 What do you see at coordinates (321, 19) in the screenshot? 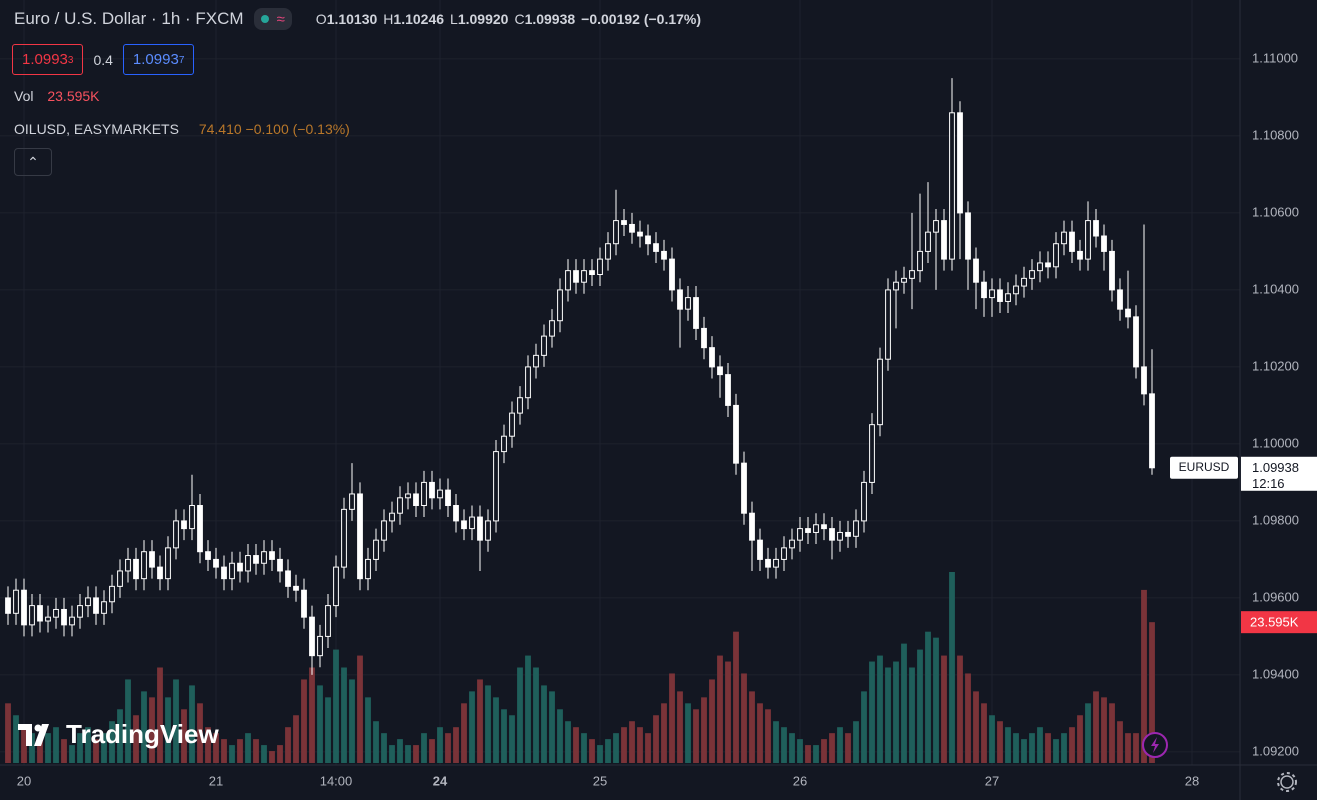
I see `ohlc-key: O` at bounding box center [321, 19].